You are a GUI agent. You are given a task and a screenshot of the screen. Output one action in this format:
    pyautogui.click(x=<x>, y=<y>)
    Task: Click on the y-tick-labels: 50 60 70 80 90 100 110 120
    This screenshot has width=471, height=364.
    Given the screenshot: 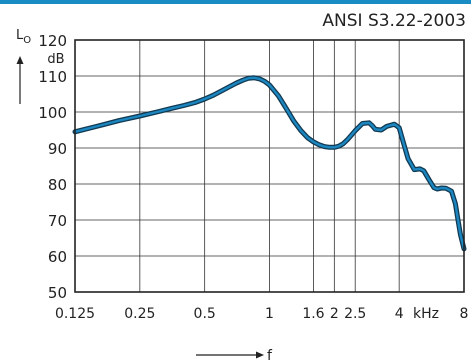 What is the action you would take?
    pyautogui.click(x=52, y=167)
    